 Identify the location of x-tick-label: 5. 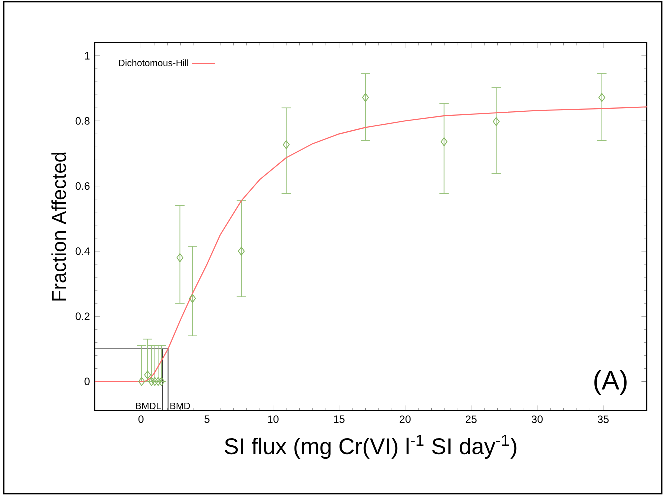
(207, 420).